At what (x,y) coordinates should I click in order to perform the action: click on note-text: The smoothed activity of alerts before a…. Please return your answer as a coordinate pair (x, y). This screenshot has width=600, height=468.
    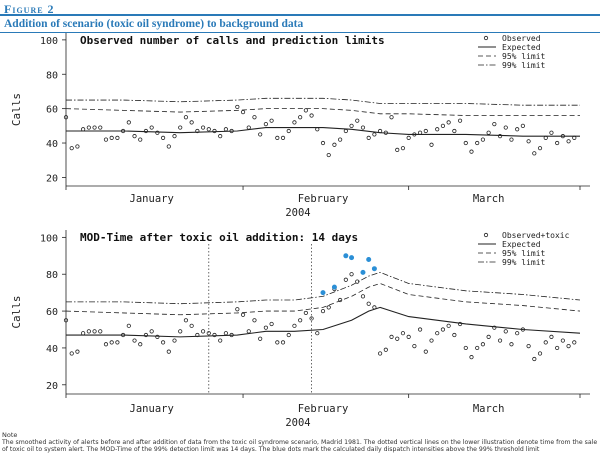
    Looking at the image, I should click on (300, 446).